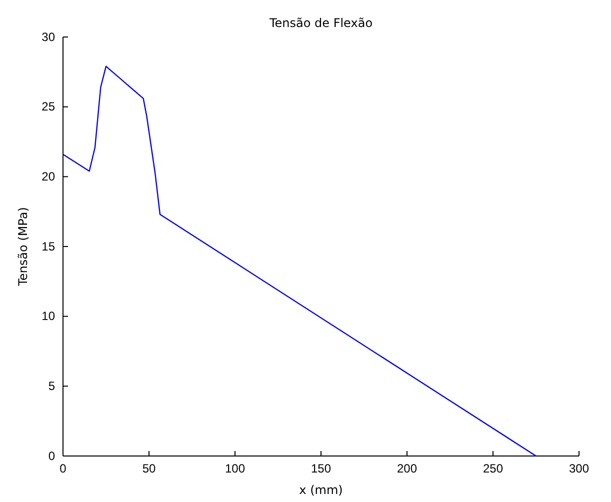 This screenshot has height=502, width=611. What do you see at coordinates (49, 246) in the screenshot?
I see `y-tick-label: 15` at bounding box center [49, 246].